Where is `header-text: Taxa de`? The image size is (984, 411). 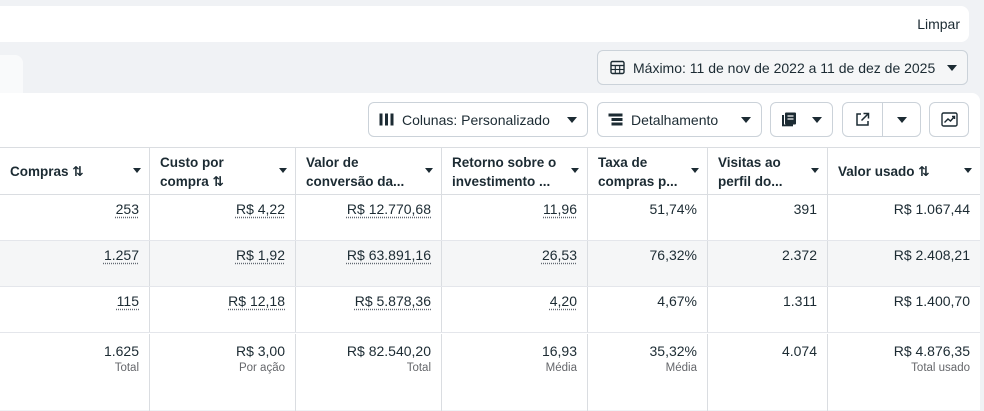 header-text: Taxa de is located at coordinates (623, 162).